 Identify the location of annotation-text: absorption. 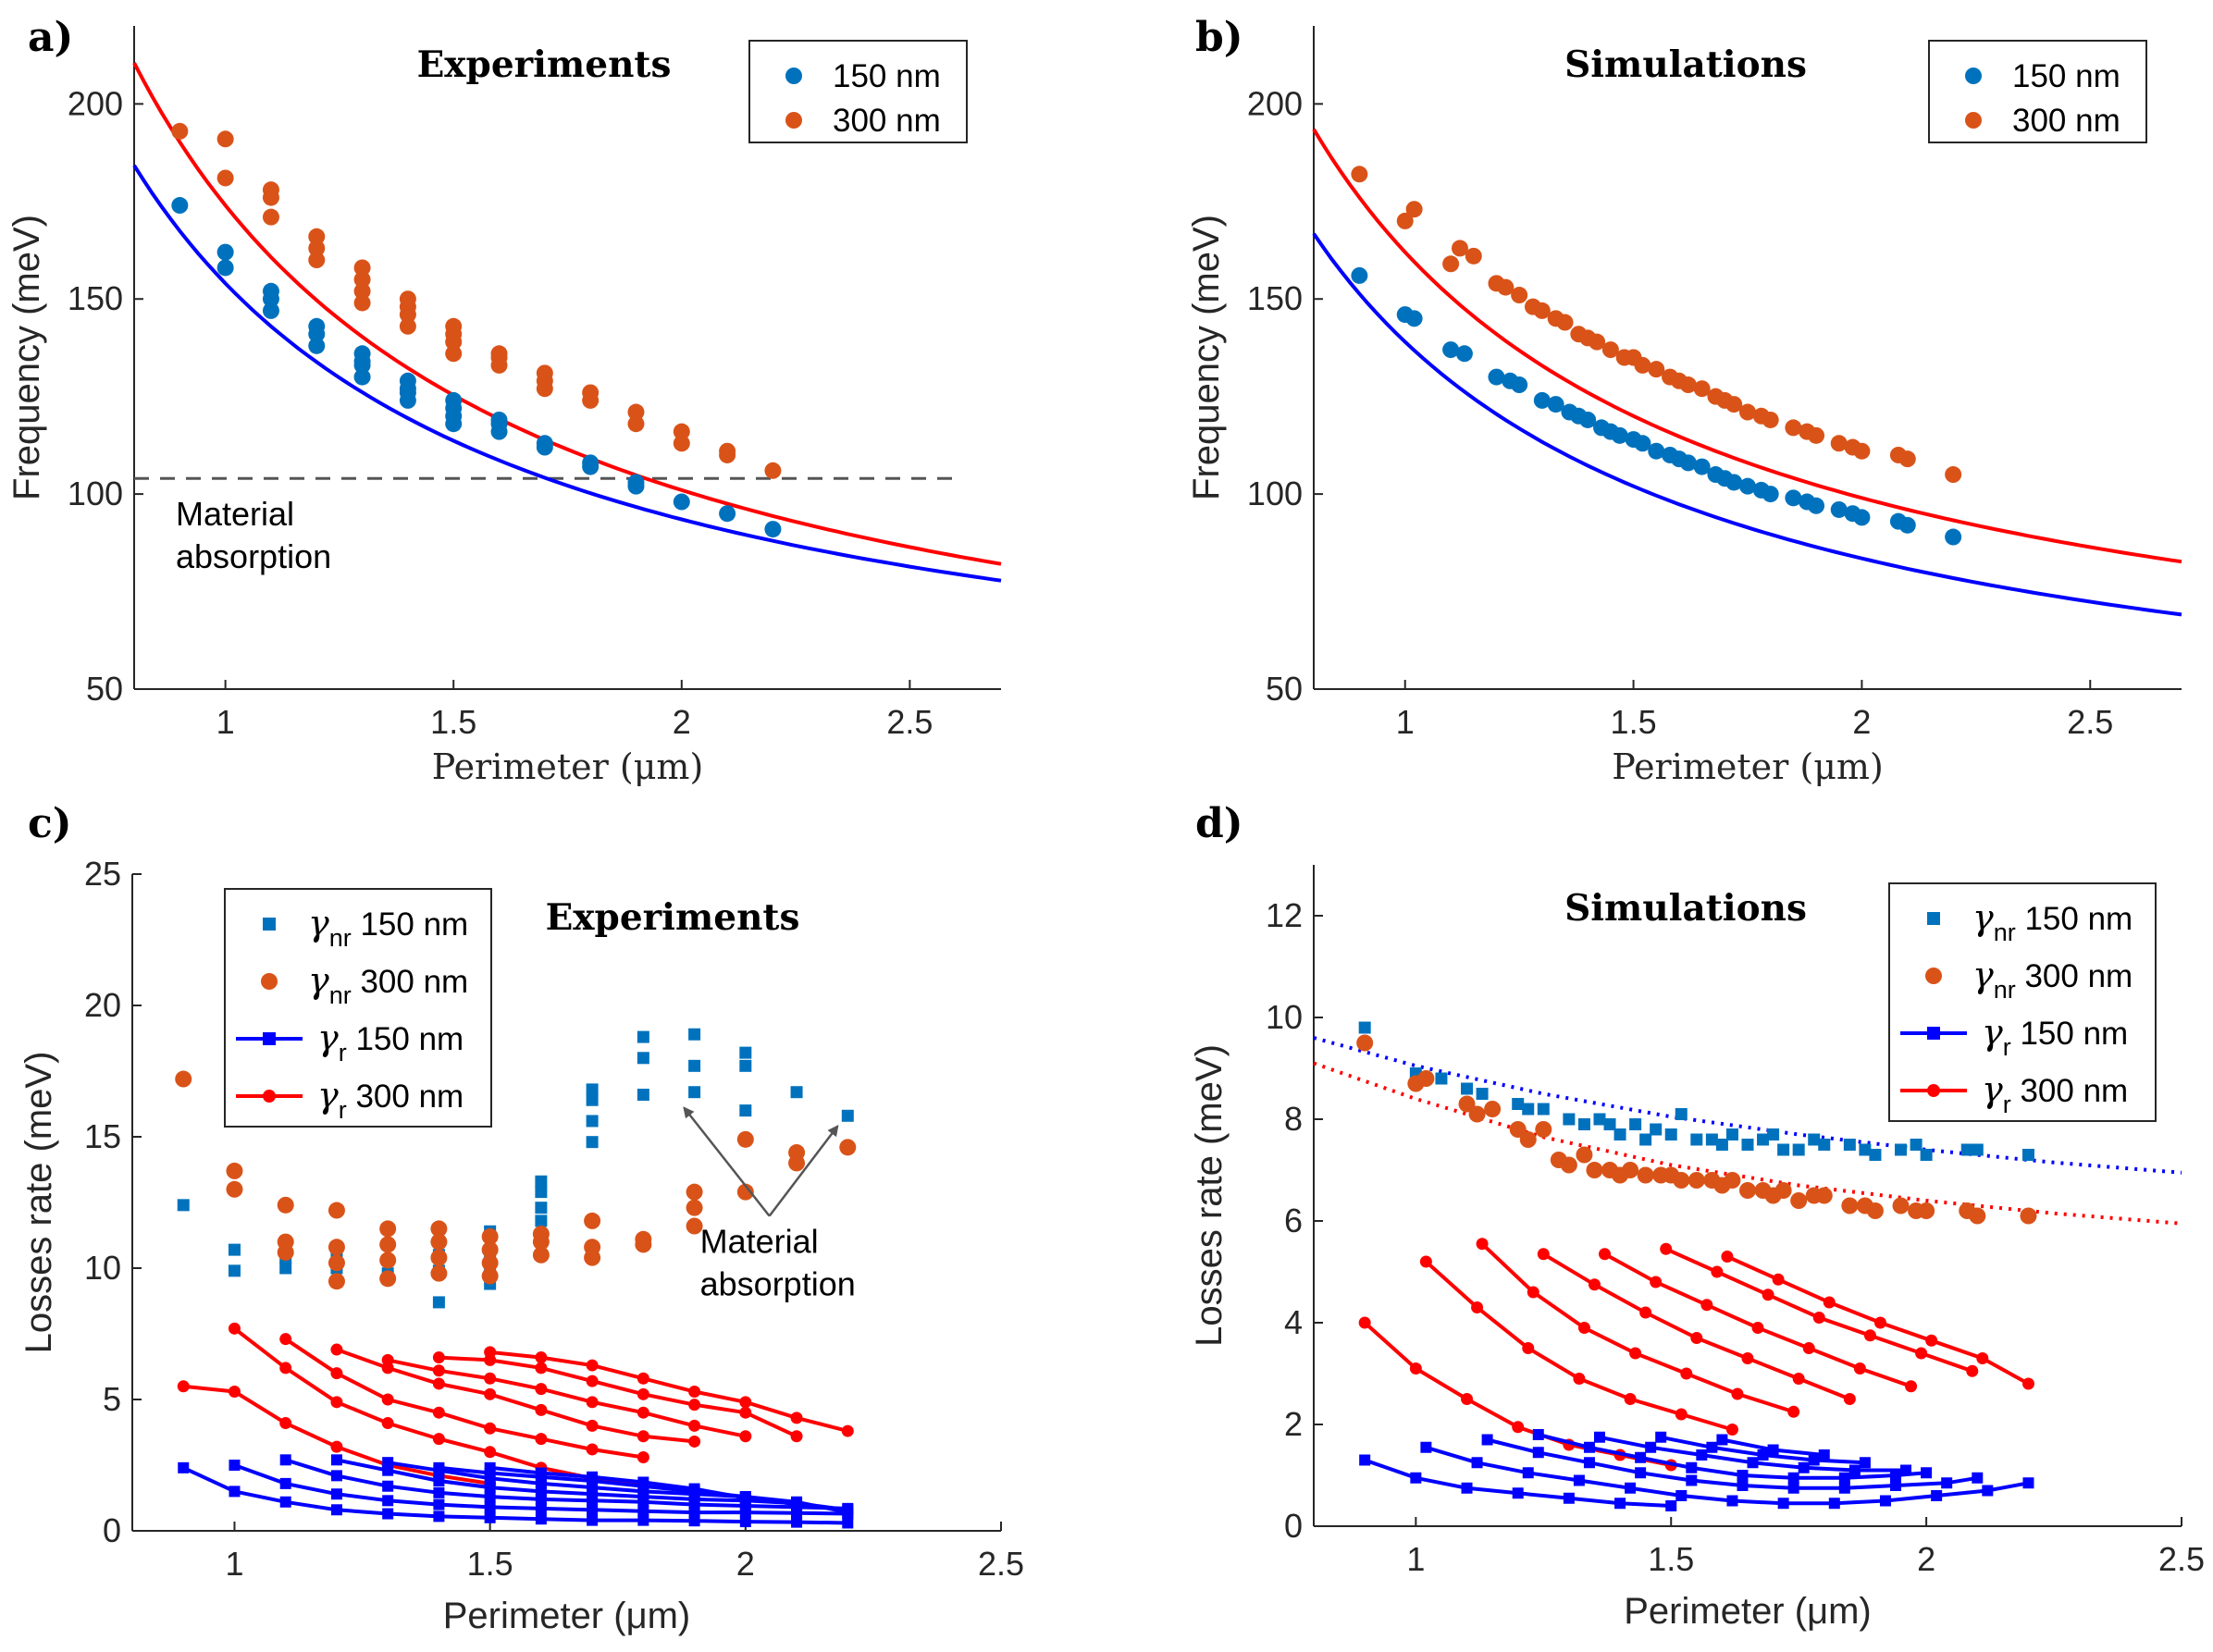
(253, 556).